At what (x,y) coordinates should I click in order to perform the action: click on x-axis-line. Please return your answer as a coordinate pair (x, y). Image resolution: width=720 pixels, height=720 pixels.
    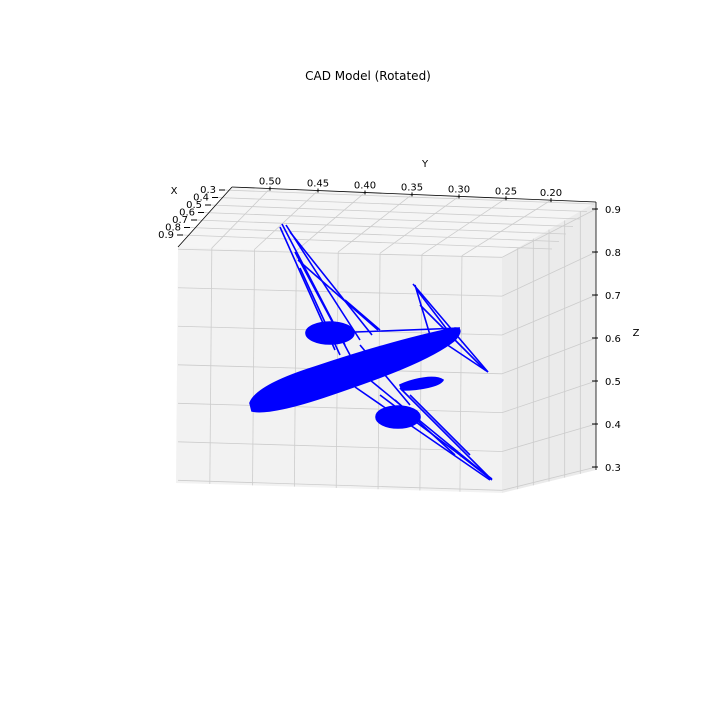
    Looking at the image, I should click on (205, 217).